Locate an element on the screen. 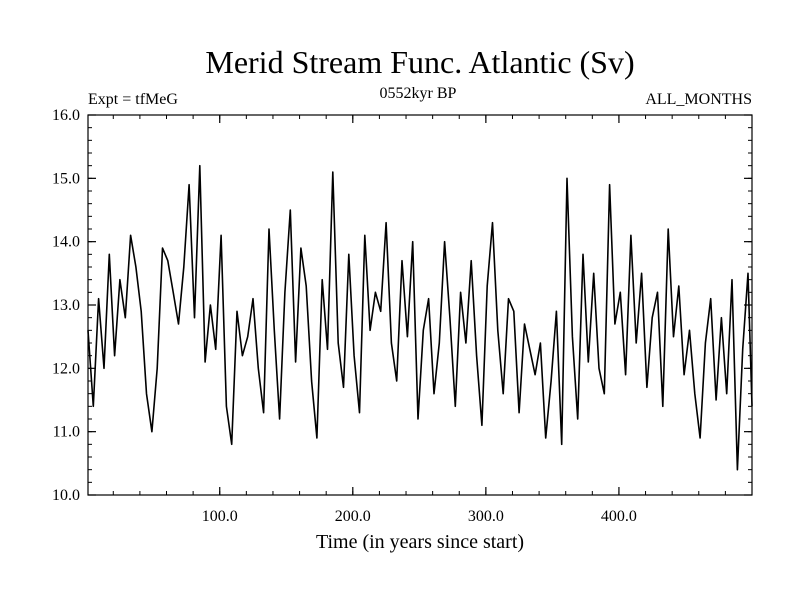 The height and width of the screenshot is (600, 800). x-tick-label: 100.0 is located at coordinates (220, 516).